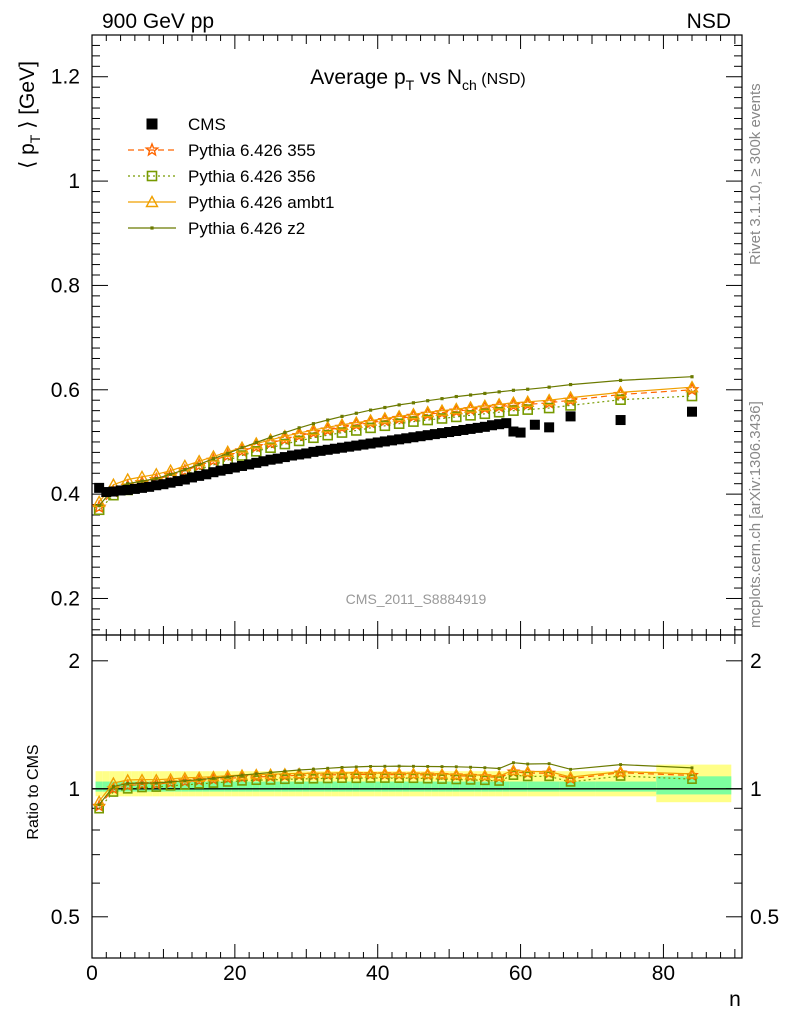 The width and height of the screenshot is (786, 1024). I want to click on x-tick-label: 0, so click(92, 973).